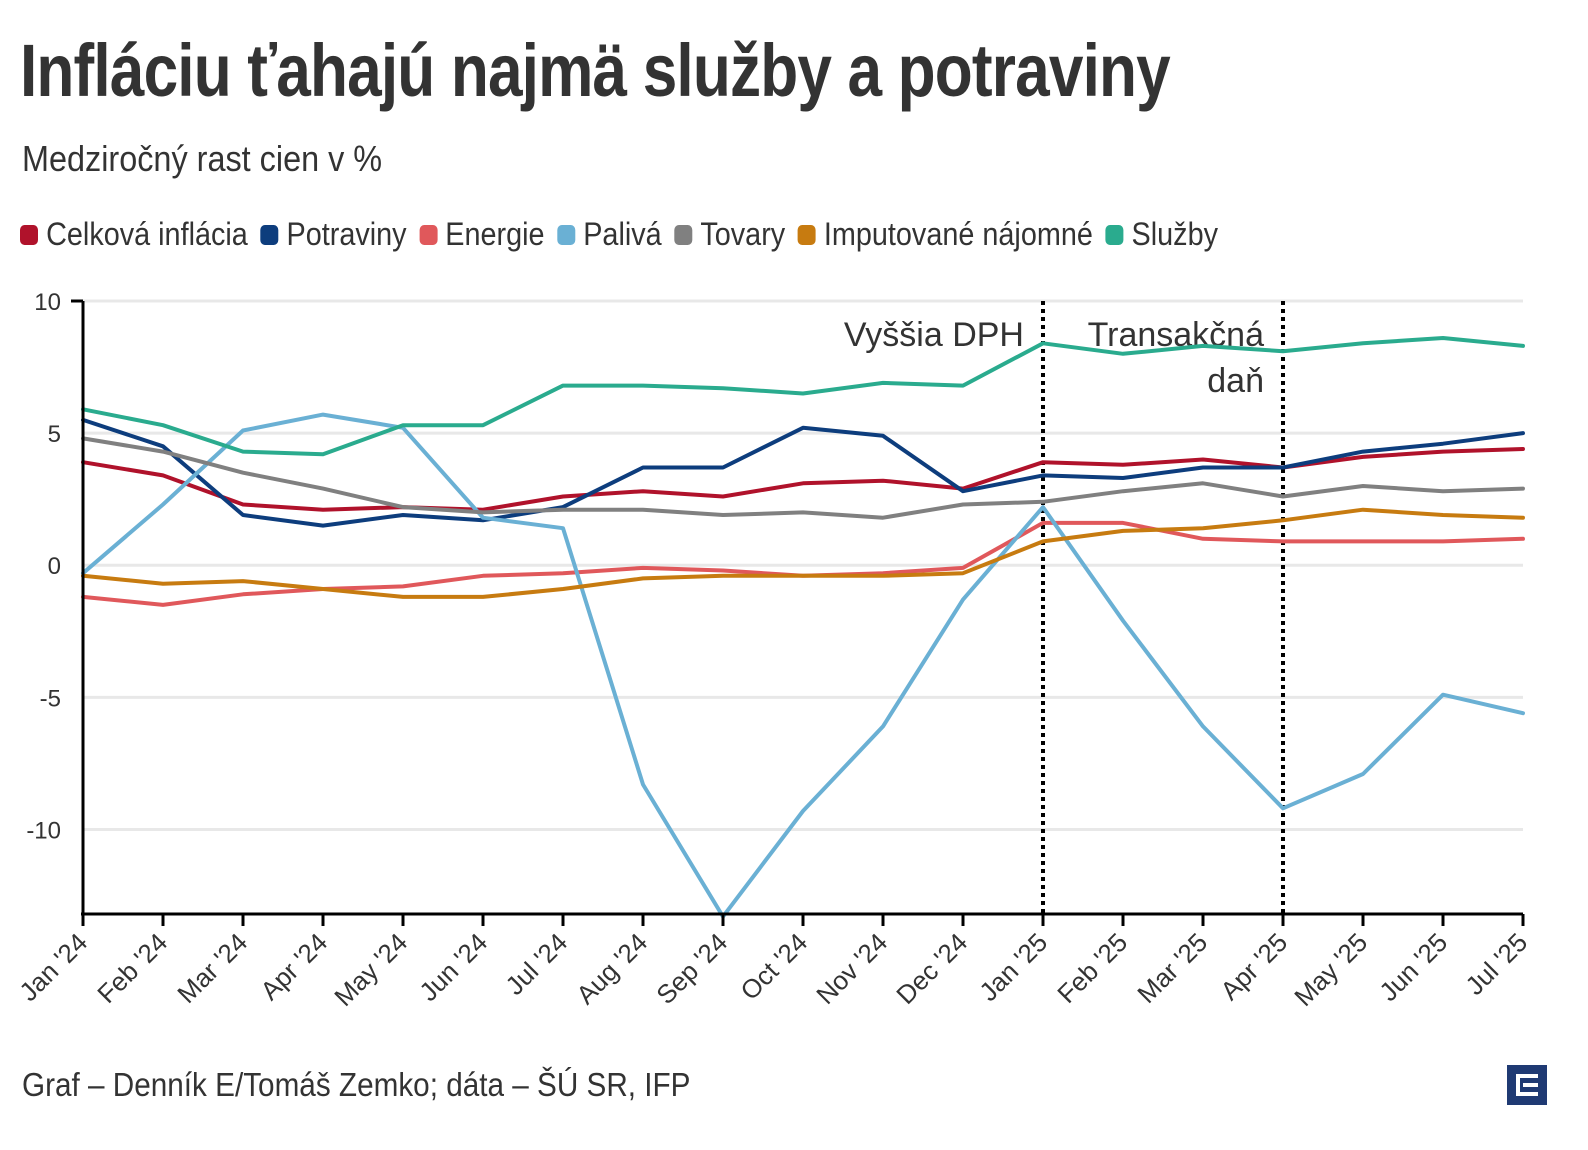 The image size is (1588, 1150). I want to click on x-tick-label: Aug '24, so click(611, 968).